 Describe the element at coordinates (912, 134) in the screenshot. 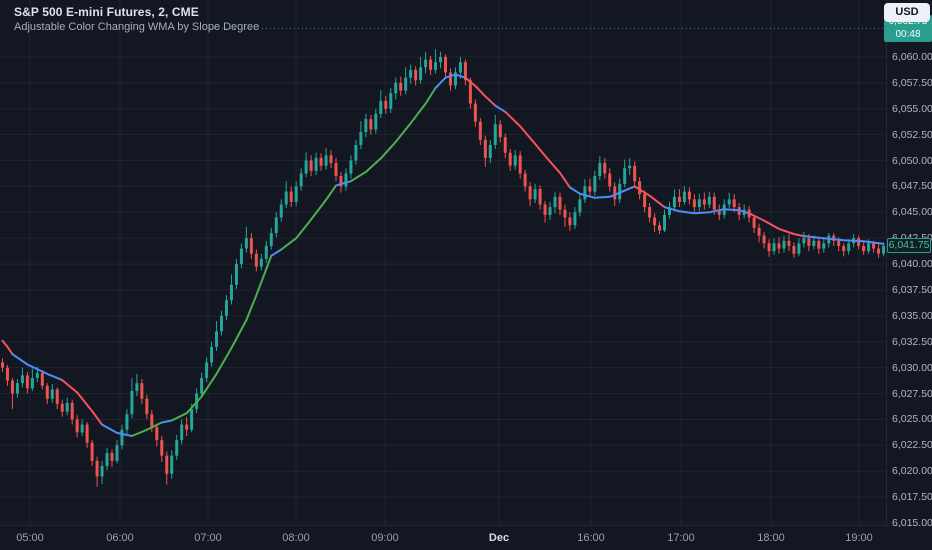

I see `price-tick-label: 6,052.50` at that location.